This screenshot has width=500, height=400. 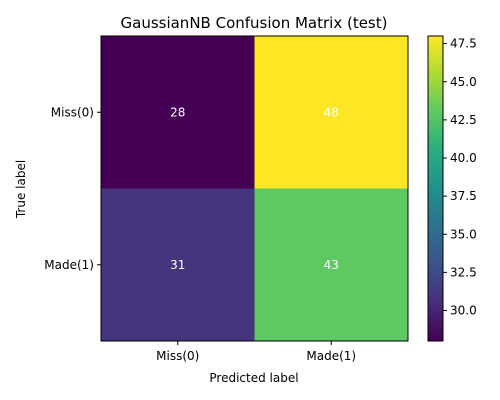 What do you see at coordinates (463, 82) in the screenshot?
I see `colorbar-tick-label: 45.0` at bounding box center [463, 82].